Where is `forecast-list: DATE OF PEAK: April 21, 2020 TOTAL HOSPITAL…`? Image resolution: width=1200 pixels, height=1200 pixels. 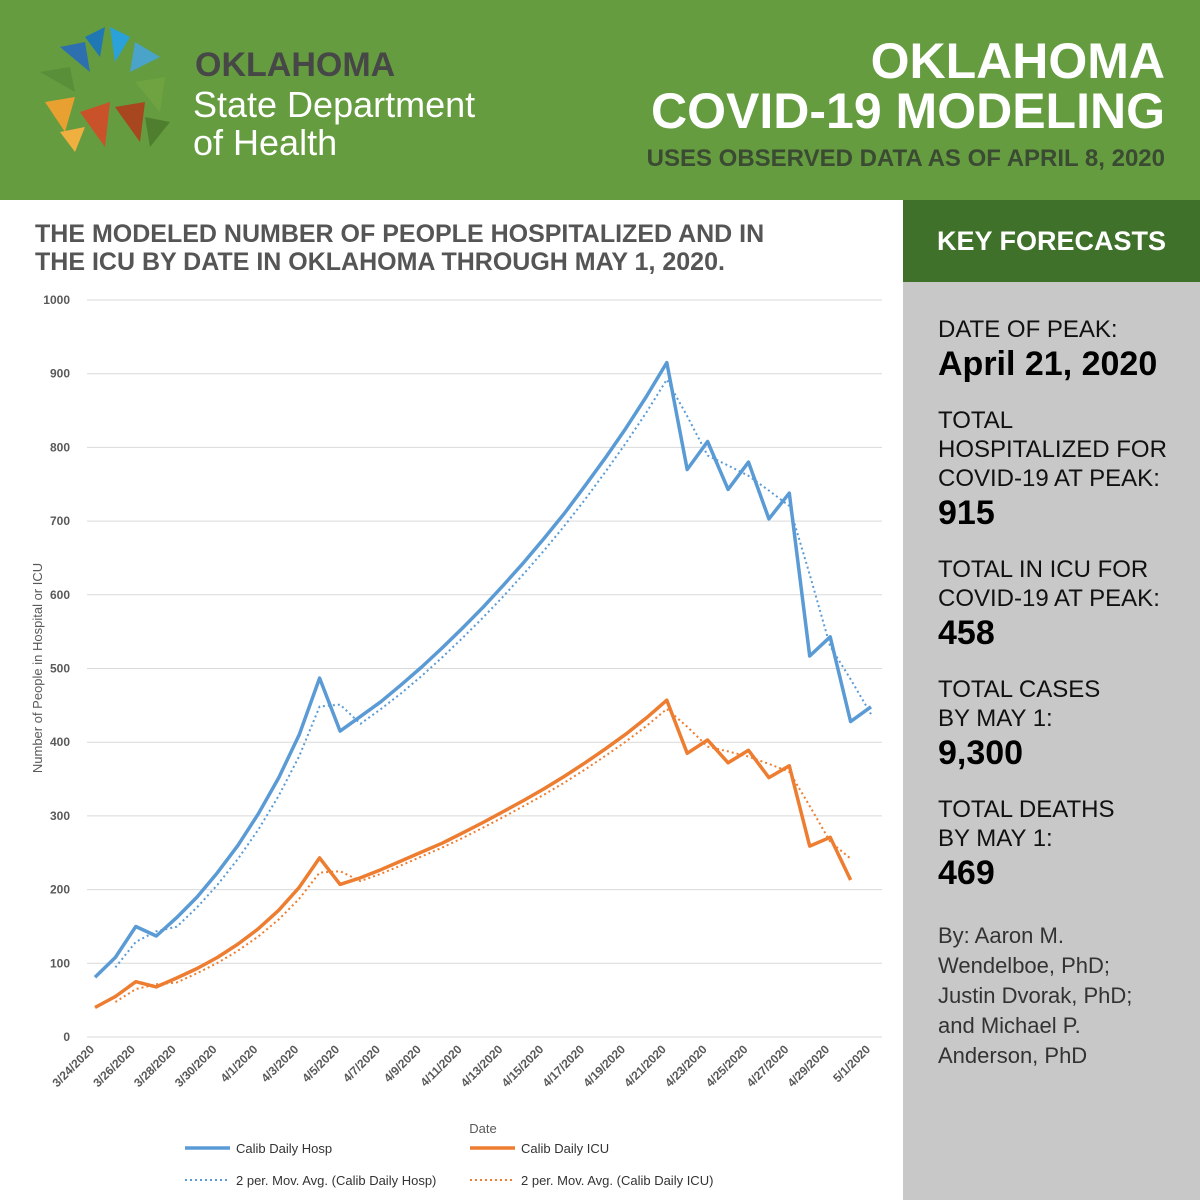 forecast-list: DATE OF PEAK: April 21, 2020 TOTAL HOSPITAL… is located at coordinates (1063, 693).